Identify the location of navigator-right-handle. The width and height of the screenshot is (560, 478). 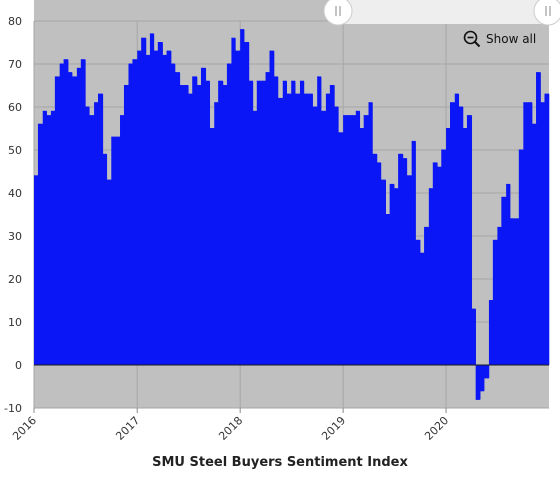
(546, 13).